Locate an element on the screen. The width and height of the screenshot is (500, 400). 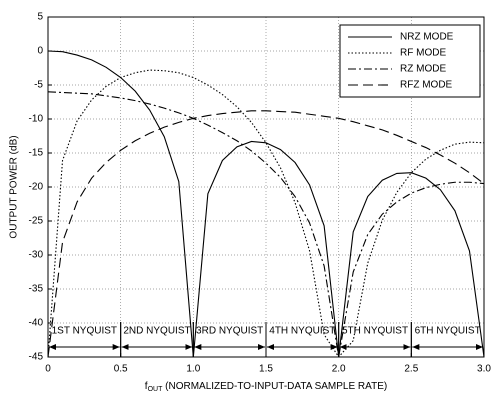
x-tick-label: 0.5 is located at coordinates (121, 369).